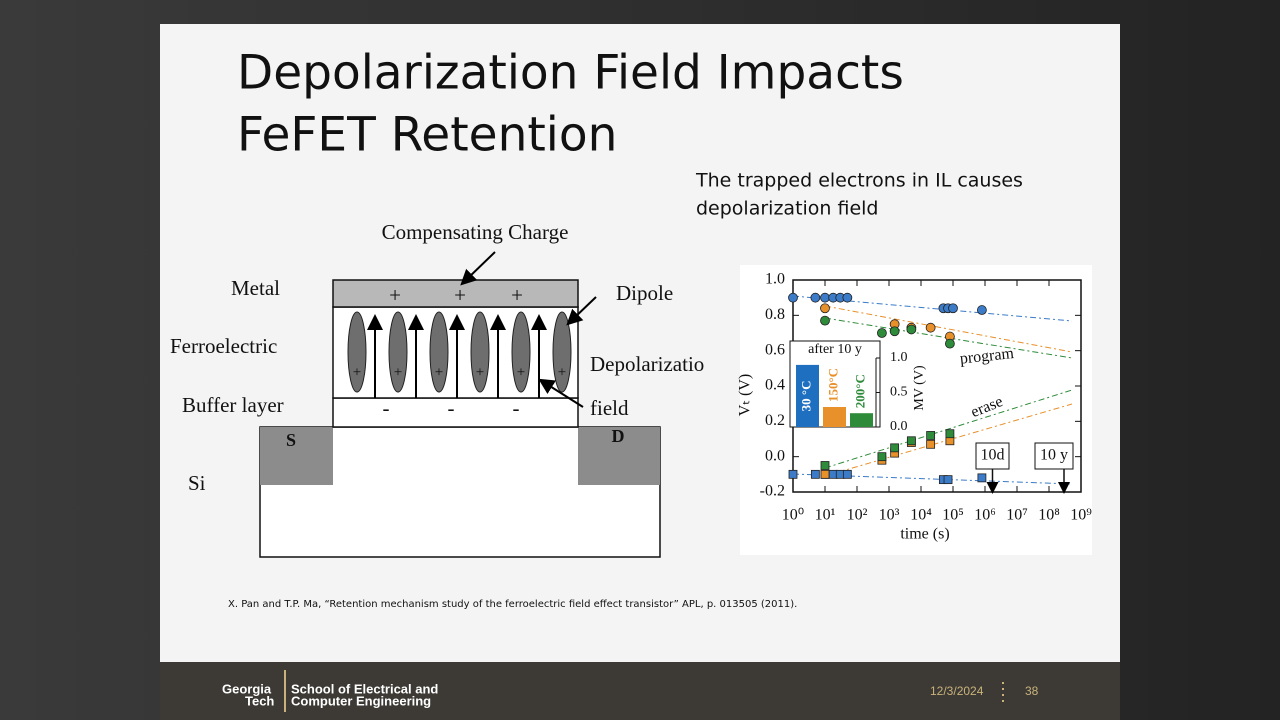 The image size is (1280, 720). I want to click on annotation: 10d, so click(993, 455).